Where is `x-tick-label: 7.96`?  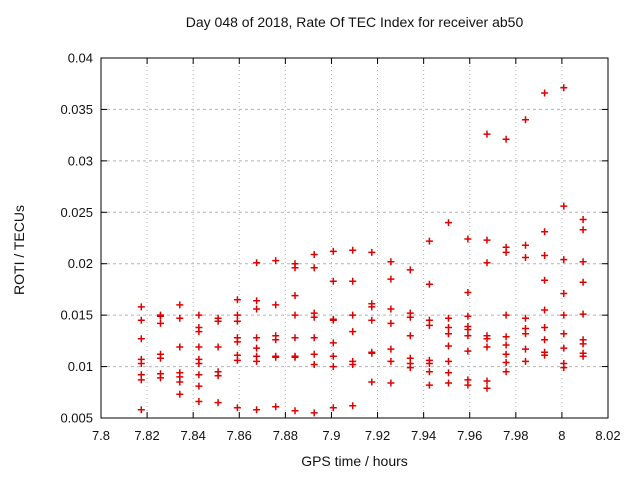
x-tick-label: 7.96 is located at coordinates (469, 435).